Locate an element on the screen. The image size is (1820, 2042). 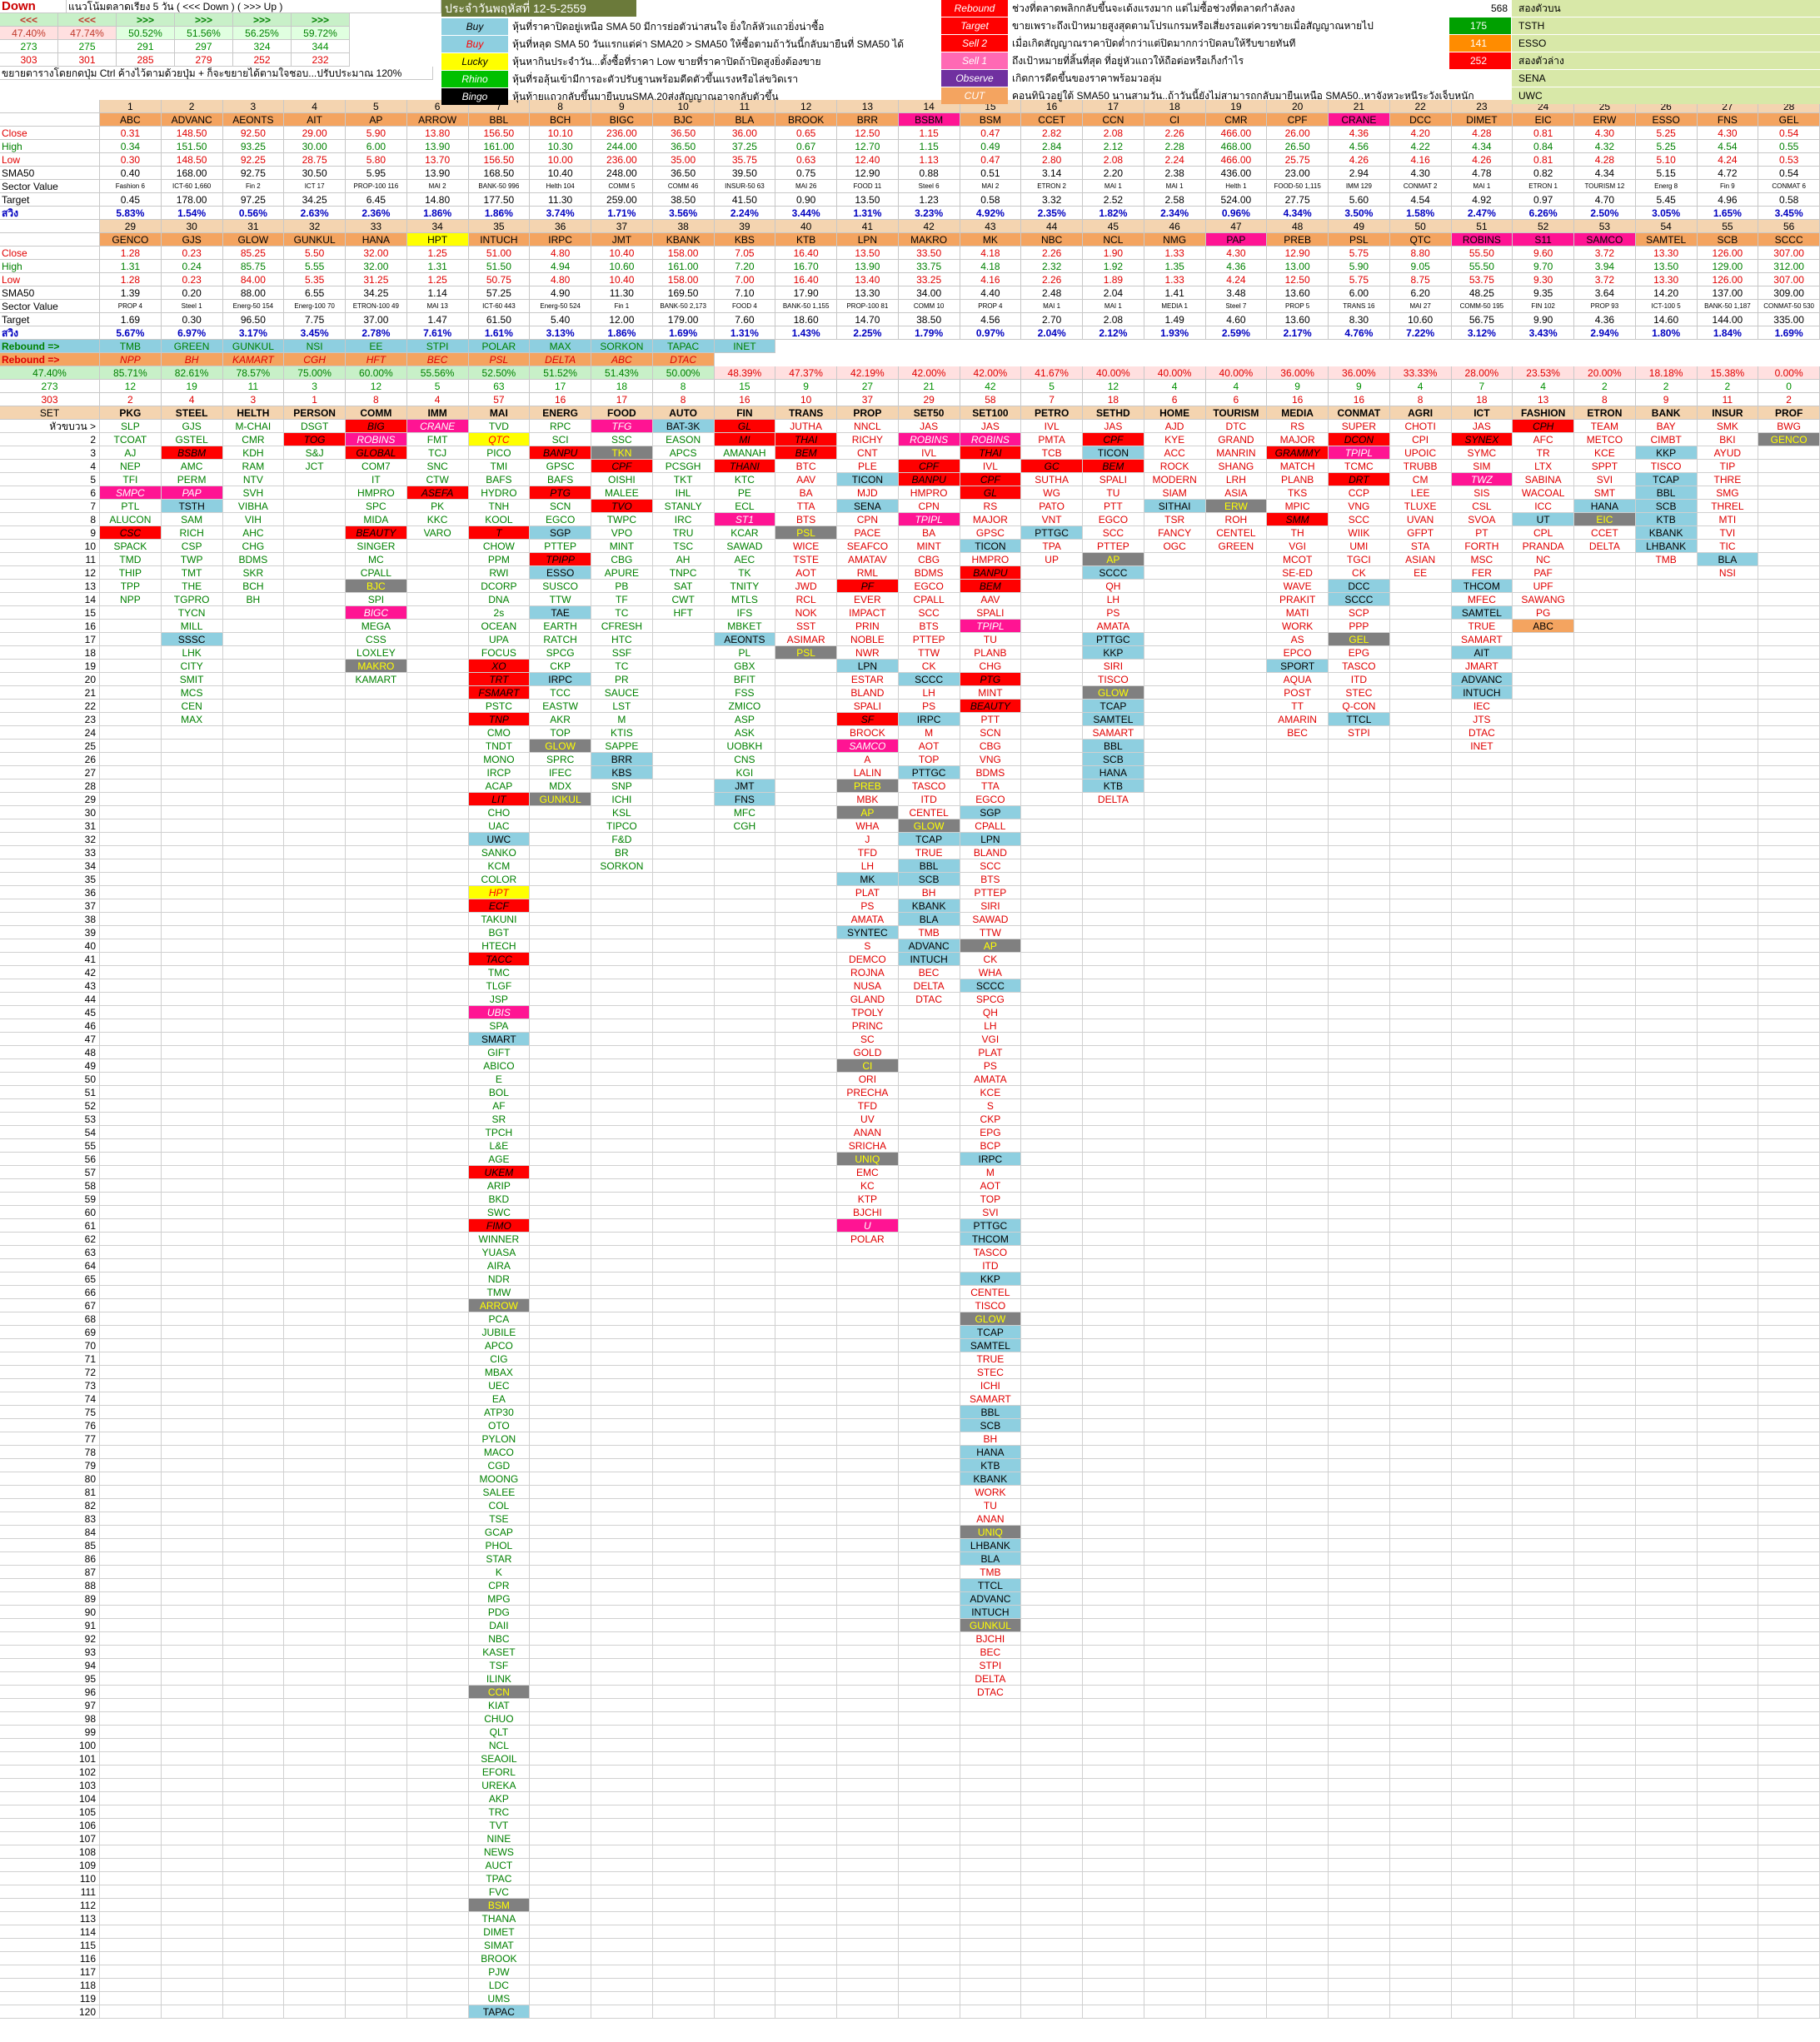
stock-high: 4.54 is located at coordinates (1728, 146).